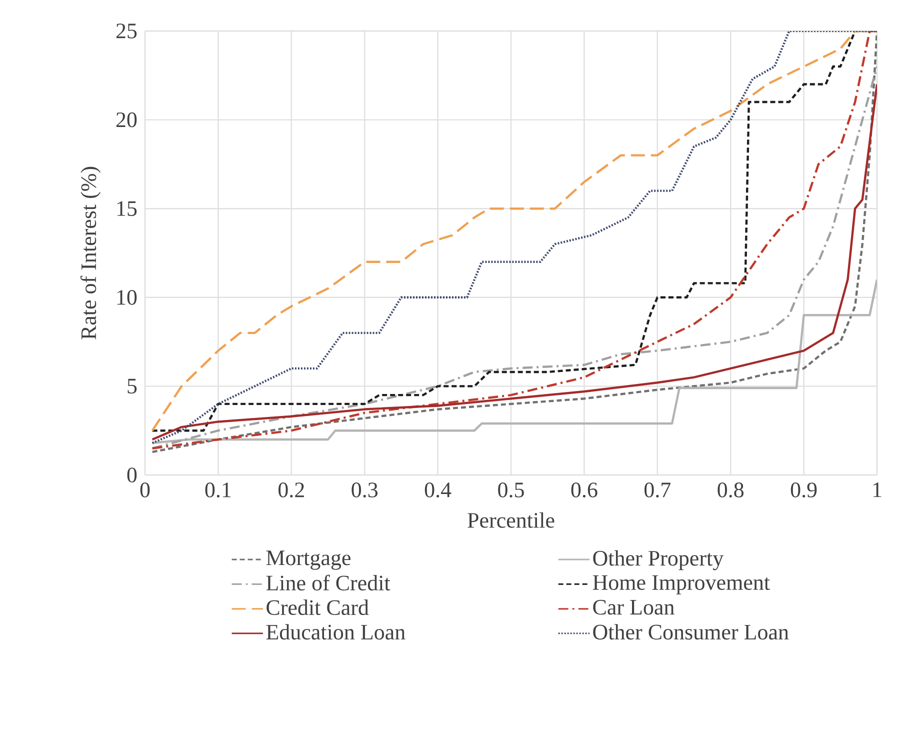  I want to click on x-tick-label: 0, so click(145, 490).